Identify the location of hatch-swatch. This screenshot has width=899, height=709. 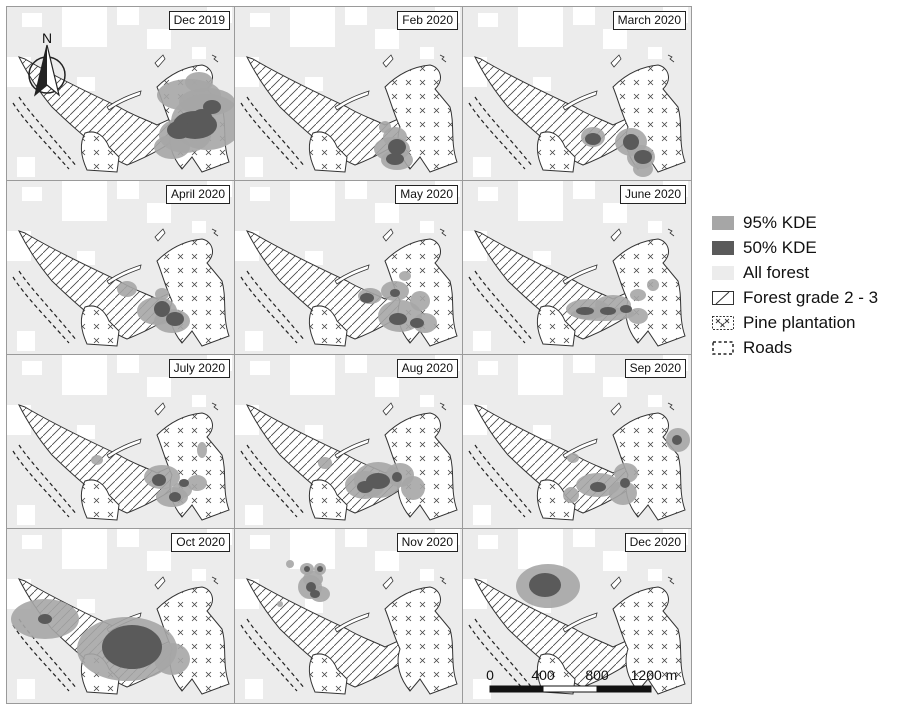
(723, 297).